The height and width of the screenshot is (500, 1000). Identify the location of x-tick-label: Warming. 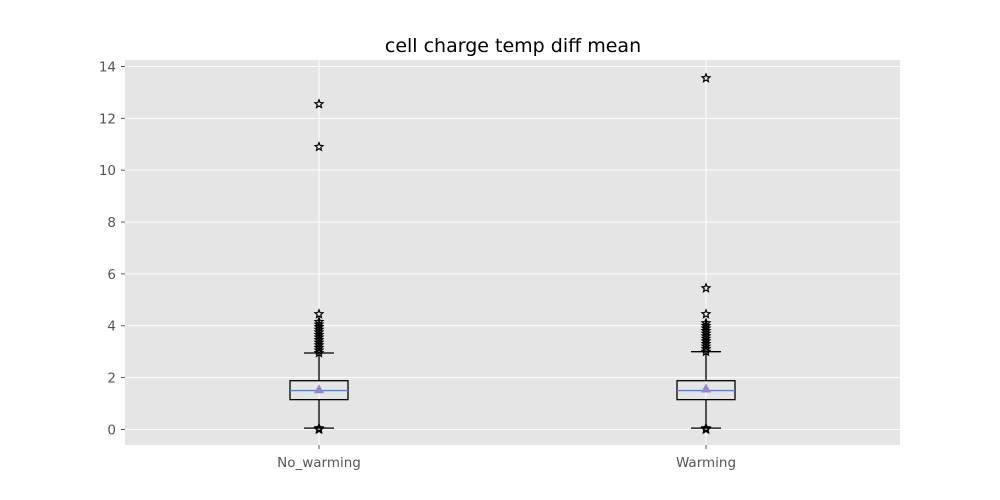
(706, 463).